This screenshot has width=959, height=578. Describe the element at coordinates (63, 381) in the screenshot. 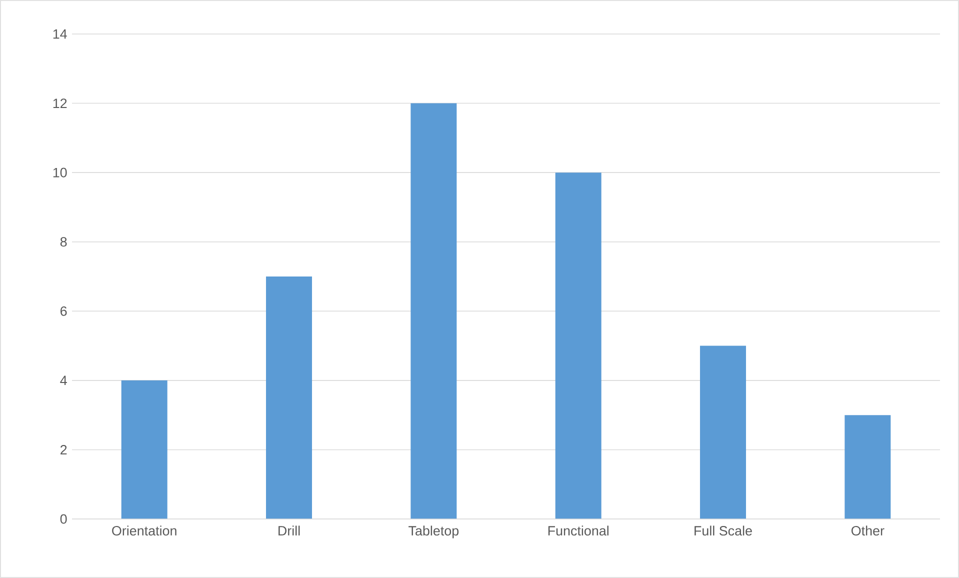

I see `y-tick-label: 4` at that location.